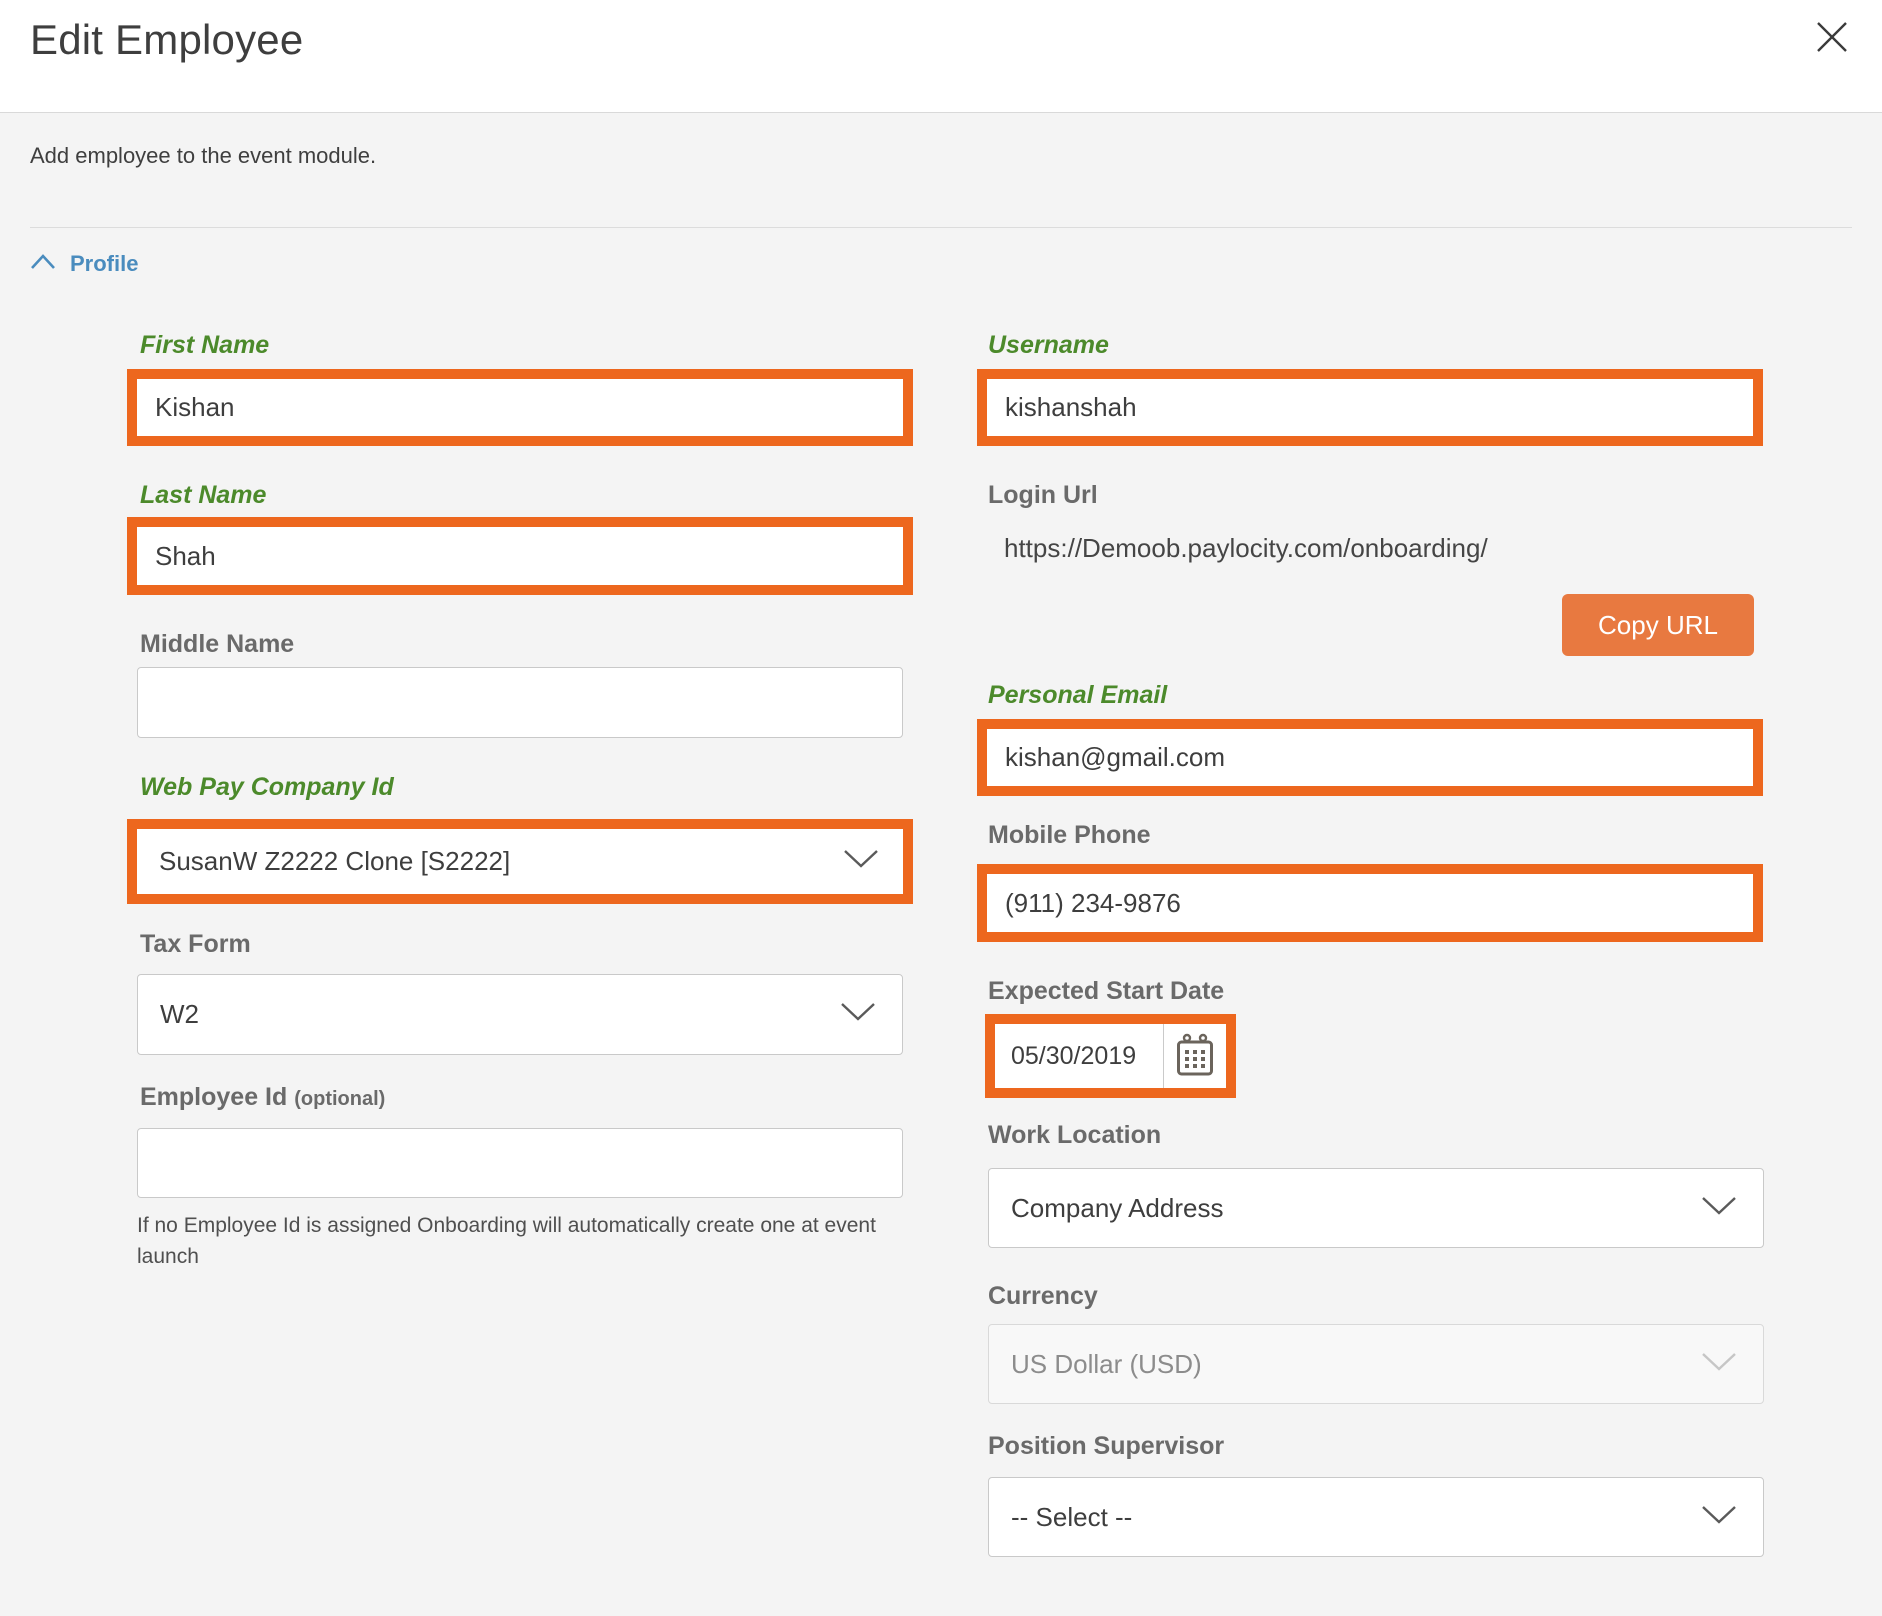 This screenshot has width=1882, height=1616. What do you see at coordinates (520, 1014) in the screenshot?
I see `tax-form-select: W2` at bounding box center [520, 1014].